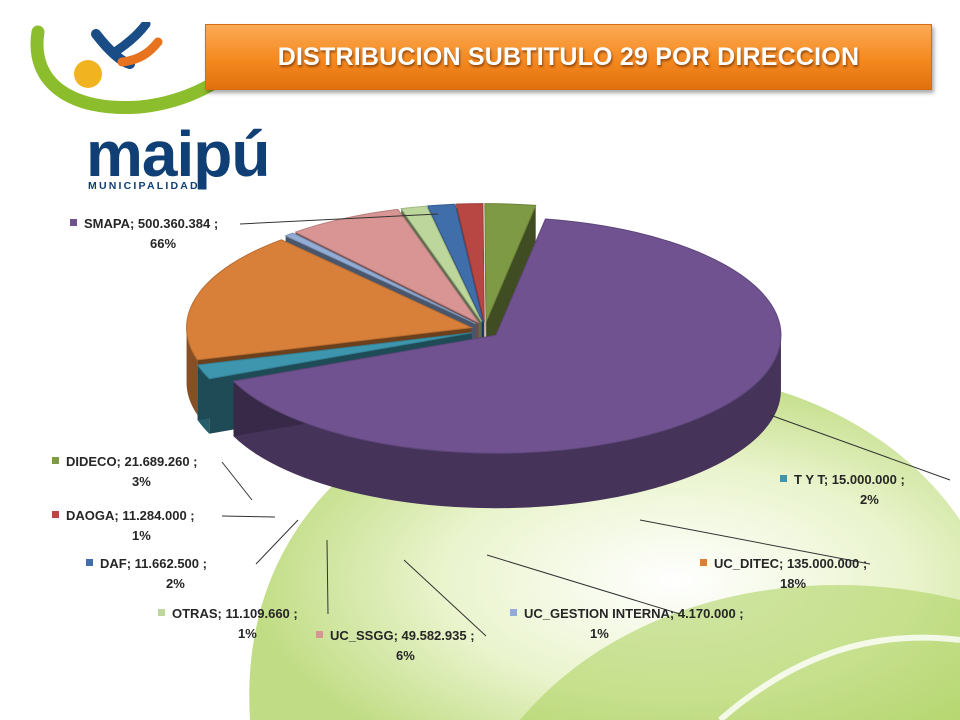 The height and width of the screenshot is (720, 960). I want to click on page-title: DISTRIBUCION SUBTITULO 29 POR DIRECCION, so click(568, 56).